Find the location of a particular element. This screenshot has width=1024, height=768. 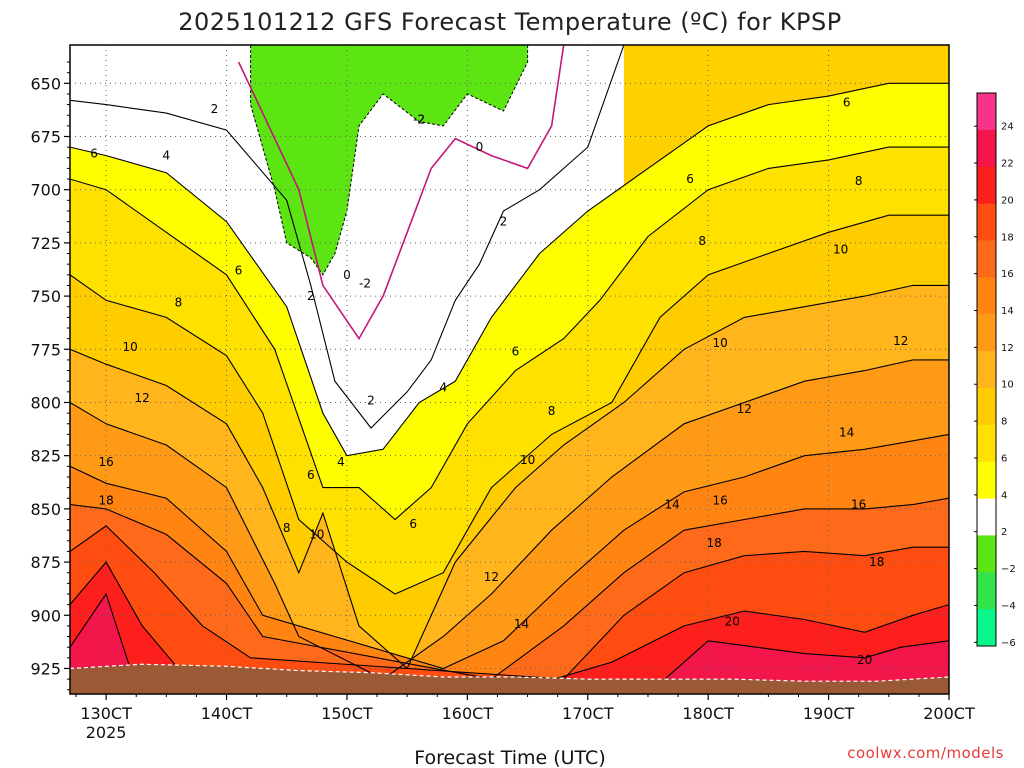

freezing-region is located at coordinates (389, 160).